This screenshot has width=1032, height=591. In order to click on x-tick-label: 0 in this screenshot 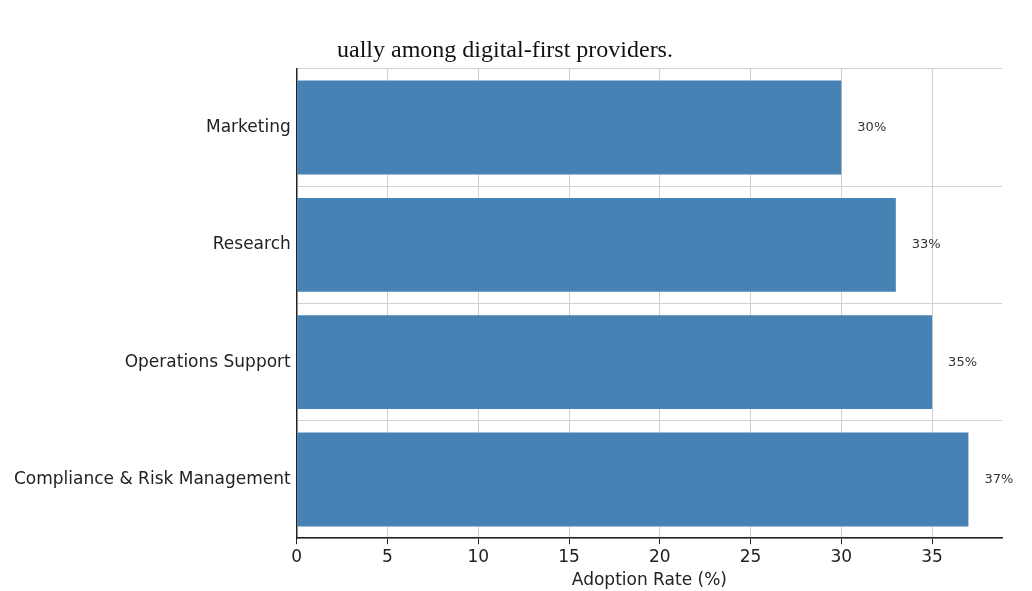, I will do `click(297, 555)`.